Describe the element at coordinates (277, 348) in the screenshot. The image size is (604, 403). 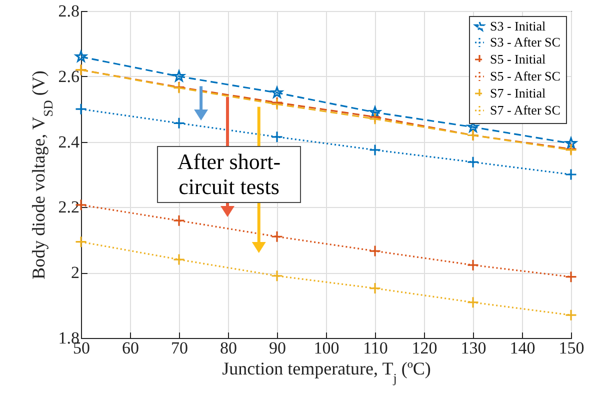
I see `x-tick-label: 90` at that location.